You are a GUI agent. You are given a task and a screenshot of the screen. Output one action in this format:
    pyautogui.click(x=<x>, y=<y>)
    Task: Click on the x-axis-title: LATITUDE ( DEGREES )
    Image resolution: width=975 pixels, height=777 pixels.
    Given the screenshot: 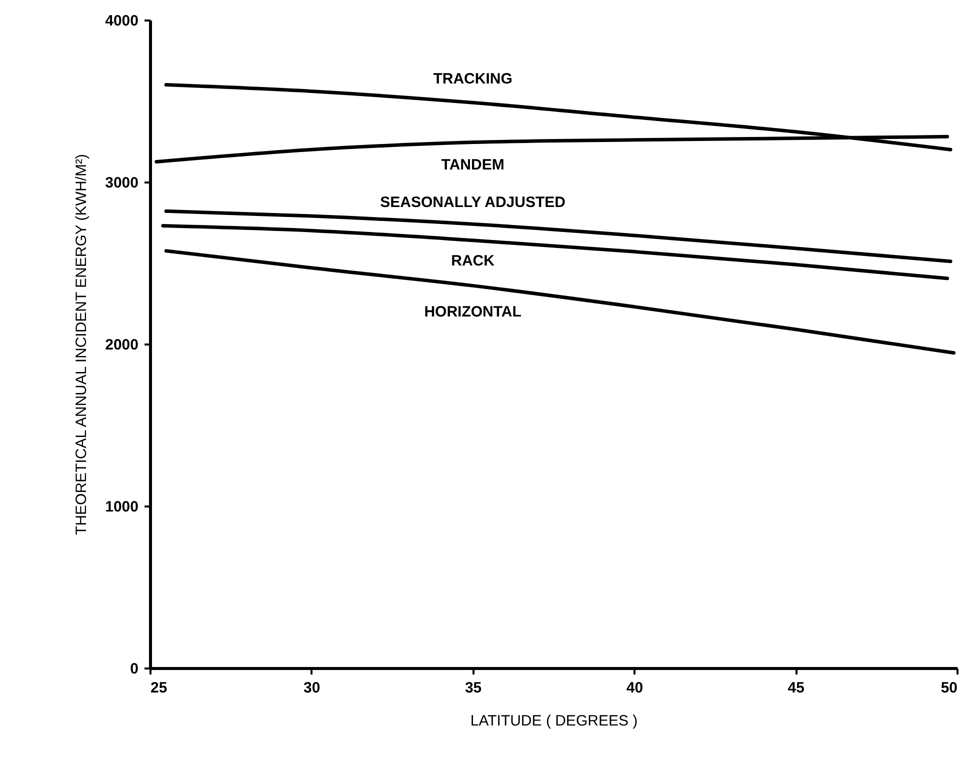 What is the action you would take?
    pyautogui.click(x=554, y=721)
    